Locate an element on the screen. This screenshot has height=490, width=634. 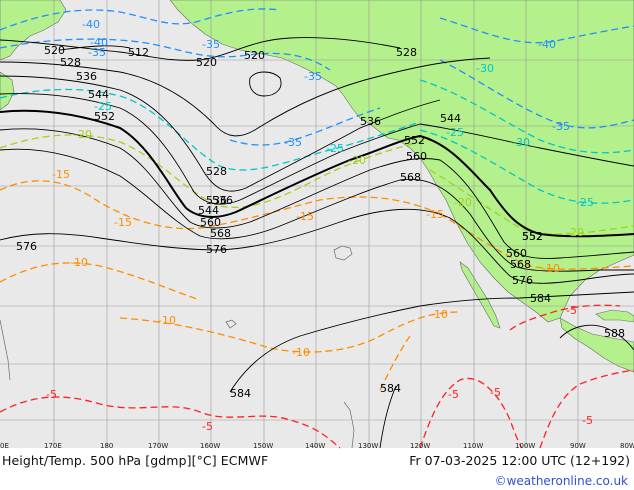
temp-contour-minus5-mexico is located at coordinates (565, 317).